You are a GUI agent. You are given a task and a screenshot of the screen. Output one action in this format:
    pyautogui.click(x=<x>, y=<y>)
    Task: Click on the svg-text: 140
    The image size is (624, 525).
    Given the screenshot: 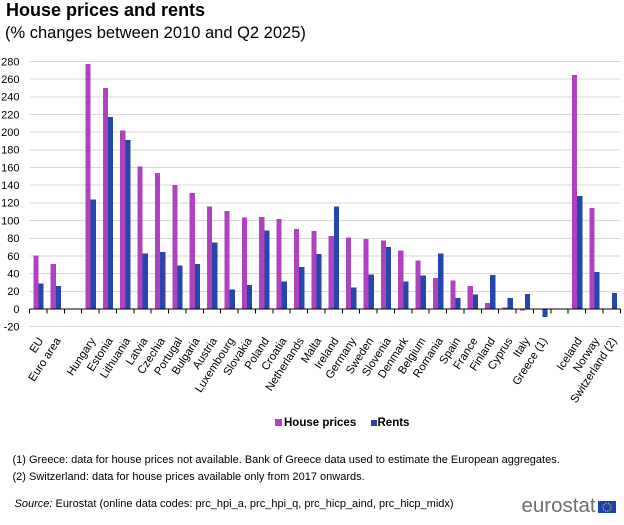 What is the action you would take?
    pyautogui.click(x=10, y=186)
    